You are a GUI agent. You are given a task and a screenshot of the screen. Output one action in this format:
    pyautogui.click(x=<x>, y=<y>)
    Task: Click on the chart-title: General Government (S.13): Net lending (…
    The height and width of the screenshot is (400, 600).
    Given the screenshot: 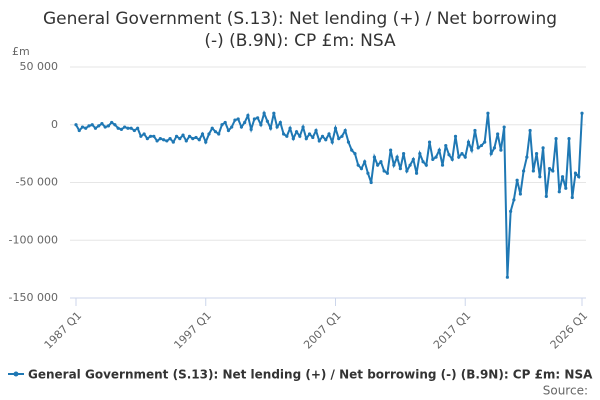 What is the action you would take?
    pyautogui.click(x=300, y=30)
    